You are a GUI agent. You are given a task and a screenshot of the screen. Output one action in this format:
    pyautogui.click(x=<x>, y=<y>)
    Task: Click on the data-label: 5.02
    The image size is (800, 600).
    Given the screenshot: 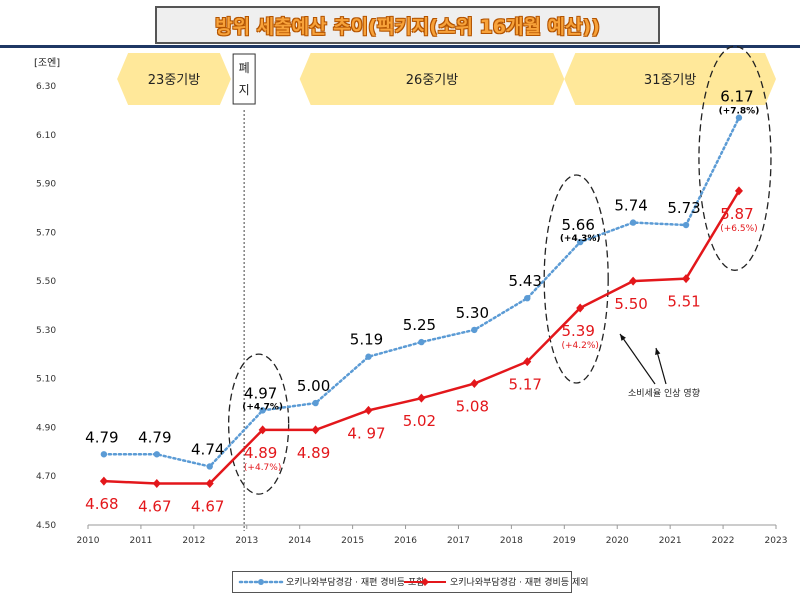 What is the action you would take?
    pyautogui.click(x=419, y=421)
    